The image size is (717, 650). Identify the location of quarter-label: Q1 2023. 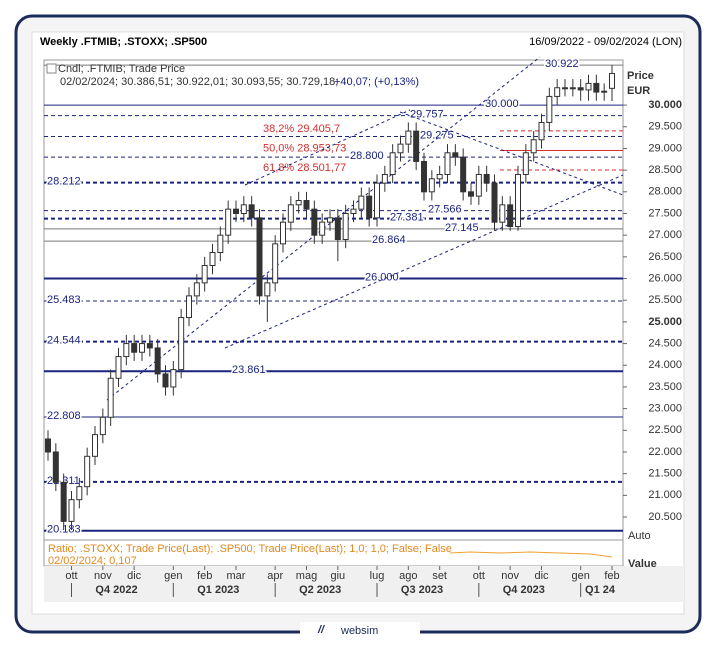
(218, 590).